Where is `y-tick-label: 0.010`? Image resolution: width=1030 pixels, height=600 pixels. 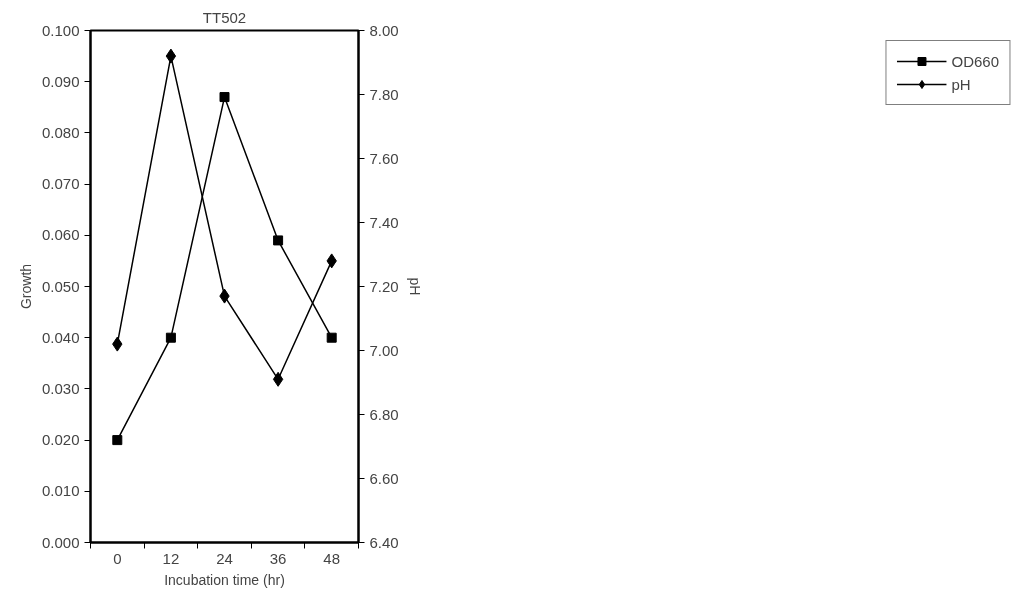
y-tick-label: 0.010 is located at coordinates (60, 491).